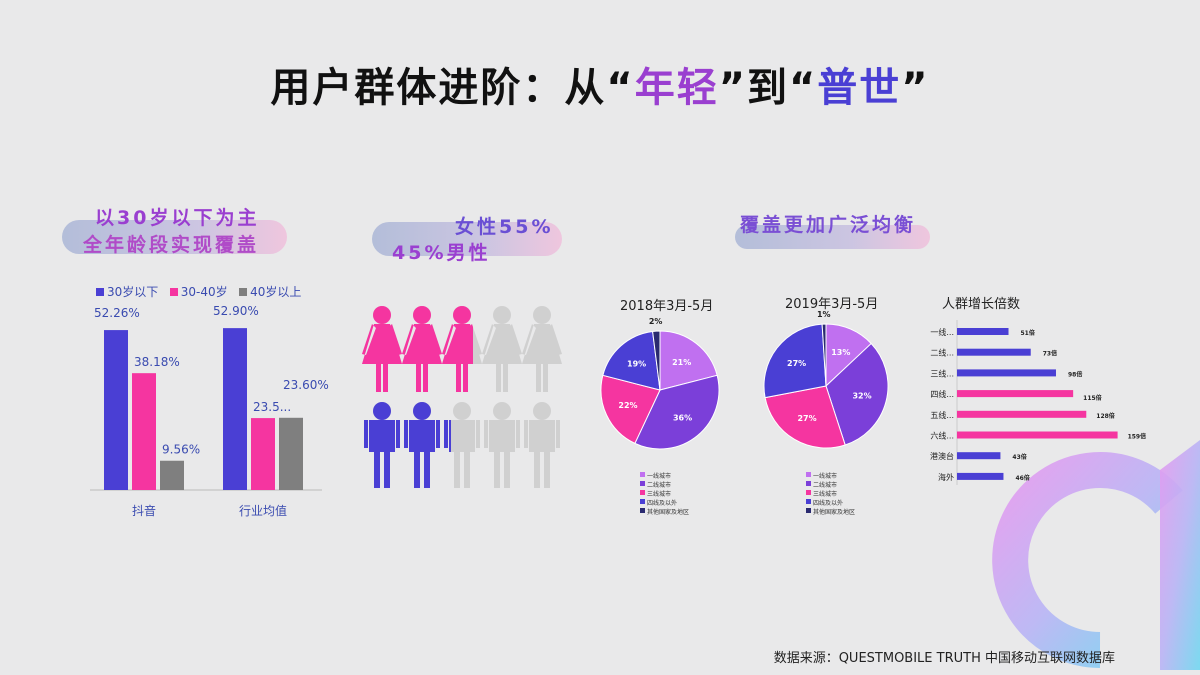  I want to click on section3-heading: 覆盖更加广泛均衡, so click(828, 225).